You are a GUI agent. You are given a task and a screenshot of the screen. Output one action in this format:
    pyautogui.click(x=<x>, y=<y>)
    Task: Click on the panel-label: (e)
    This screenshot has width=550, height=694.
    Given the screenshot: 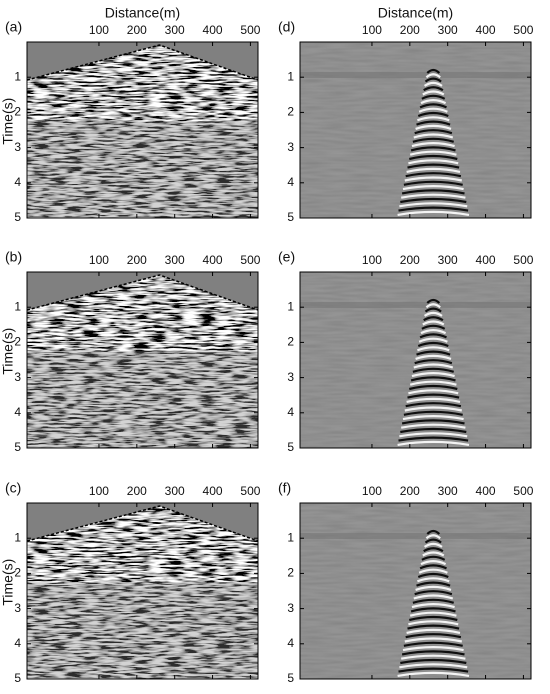 What is the action you would take?
    pyautogui.click(x=286, y=257)
    